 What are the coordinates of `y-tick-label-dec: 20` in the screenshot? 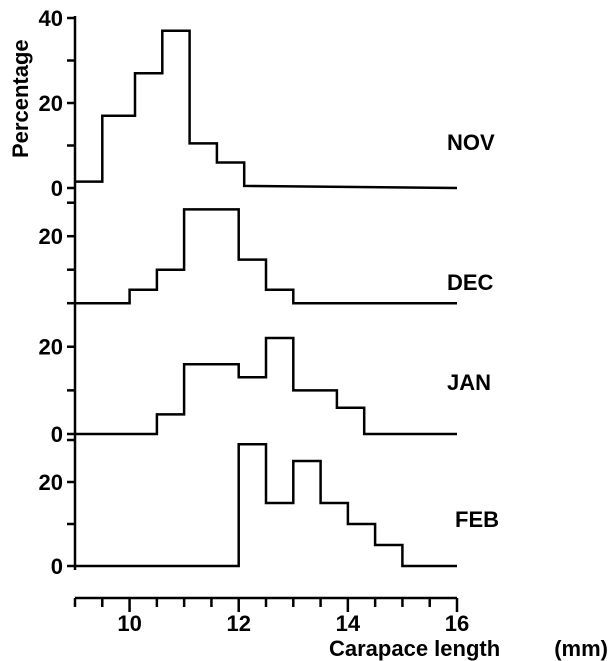 It's located at (51, 236).